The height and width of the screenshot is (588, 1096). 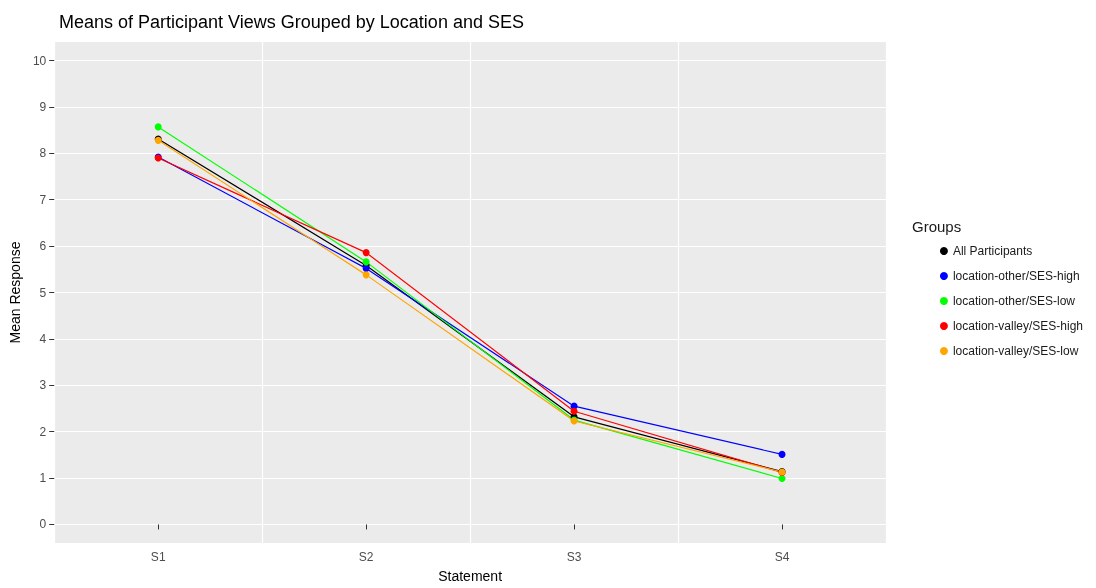 What do you see at coordinates (1016, 276) in the screenshot?
I see `legend-label: location-other/SES-high` at bounding box center [1016, 276].